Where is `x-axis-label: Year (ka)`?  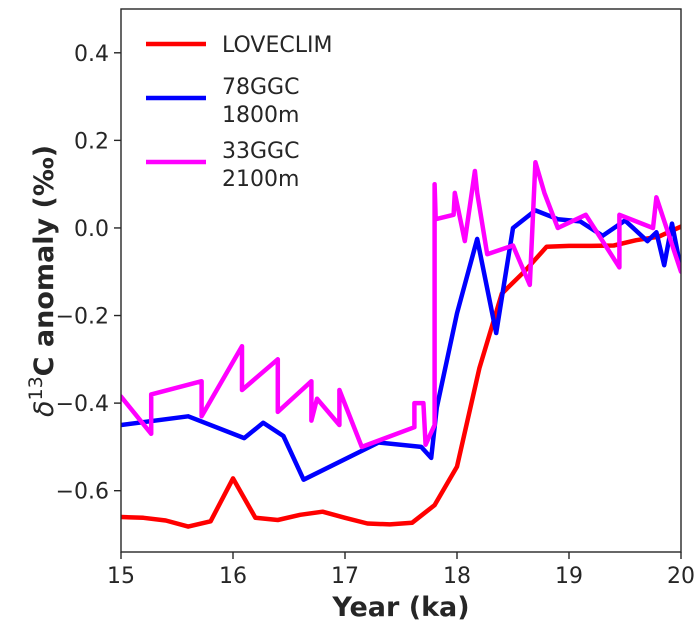 x-axis-label: Year (ka) is located at coordinates (400, 607).